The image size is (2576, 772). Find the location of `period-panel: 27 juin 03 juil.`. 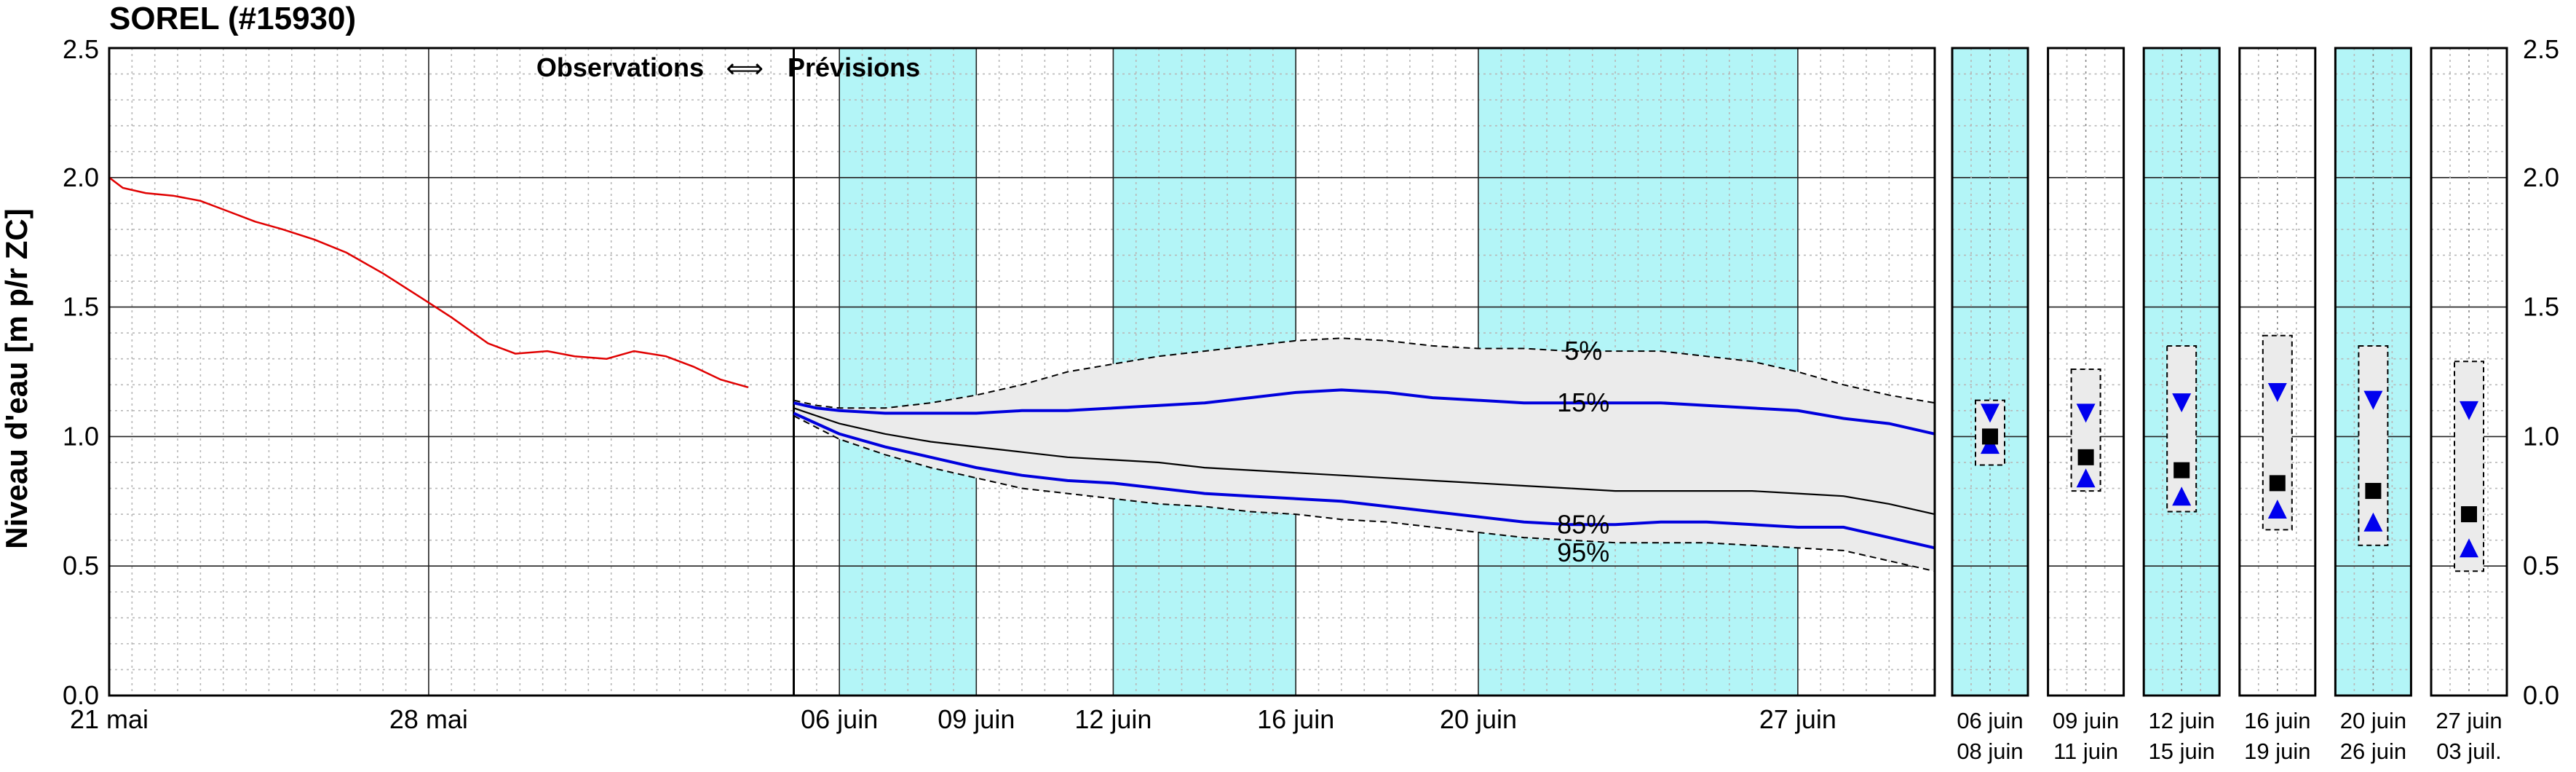

period-panel: 27 juin 03 juil. is located at coordinates (2469, 405).